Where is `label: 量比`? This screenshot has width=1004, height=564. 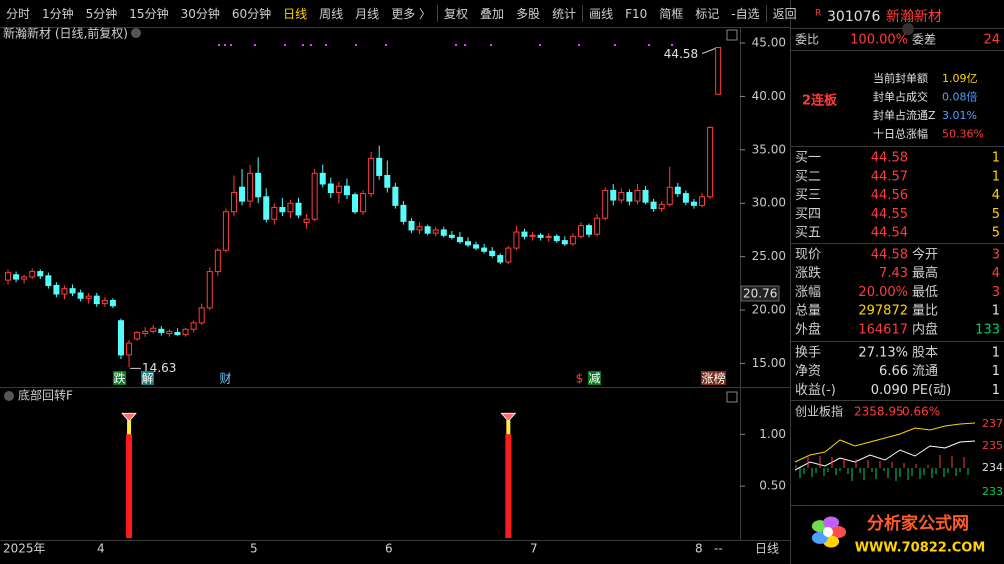 label: 量比 is located at coordinates (925, 311).